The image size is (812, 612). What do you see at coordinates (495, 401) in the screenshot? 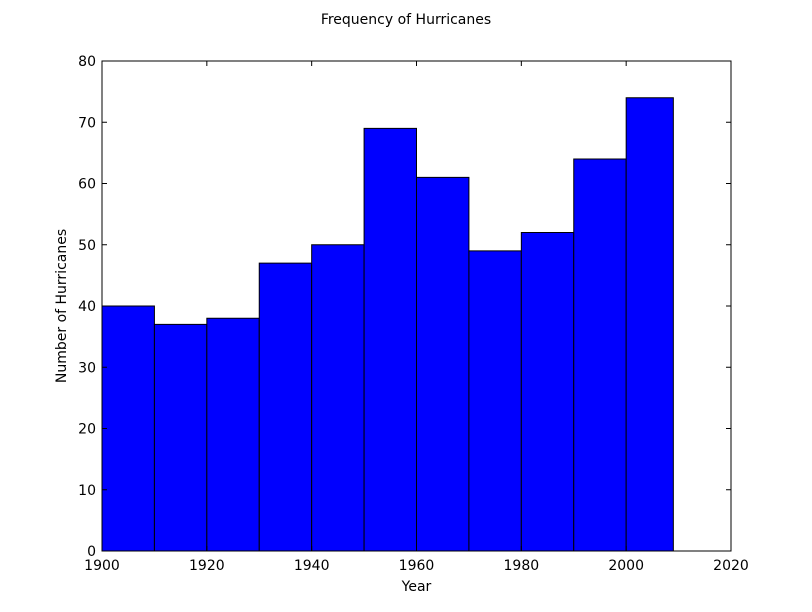
I see `bar-1970` at bounding box center [495, 401].